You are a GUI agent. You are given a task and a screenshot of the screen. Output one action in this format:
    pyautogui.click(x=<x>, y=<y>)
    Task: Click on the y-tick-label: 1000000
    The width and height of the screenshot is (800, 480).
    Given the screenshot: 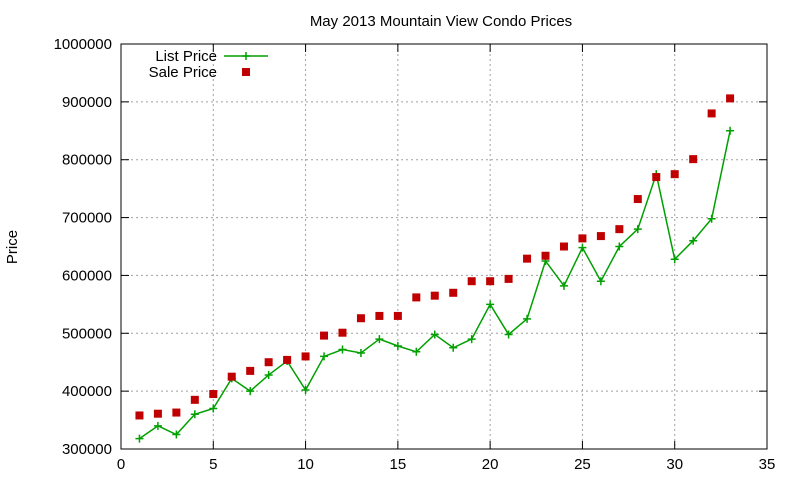 What is the action you would take?
    pyautogui.click(x=83, y=44)
    